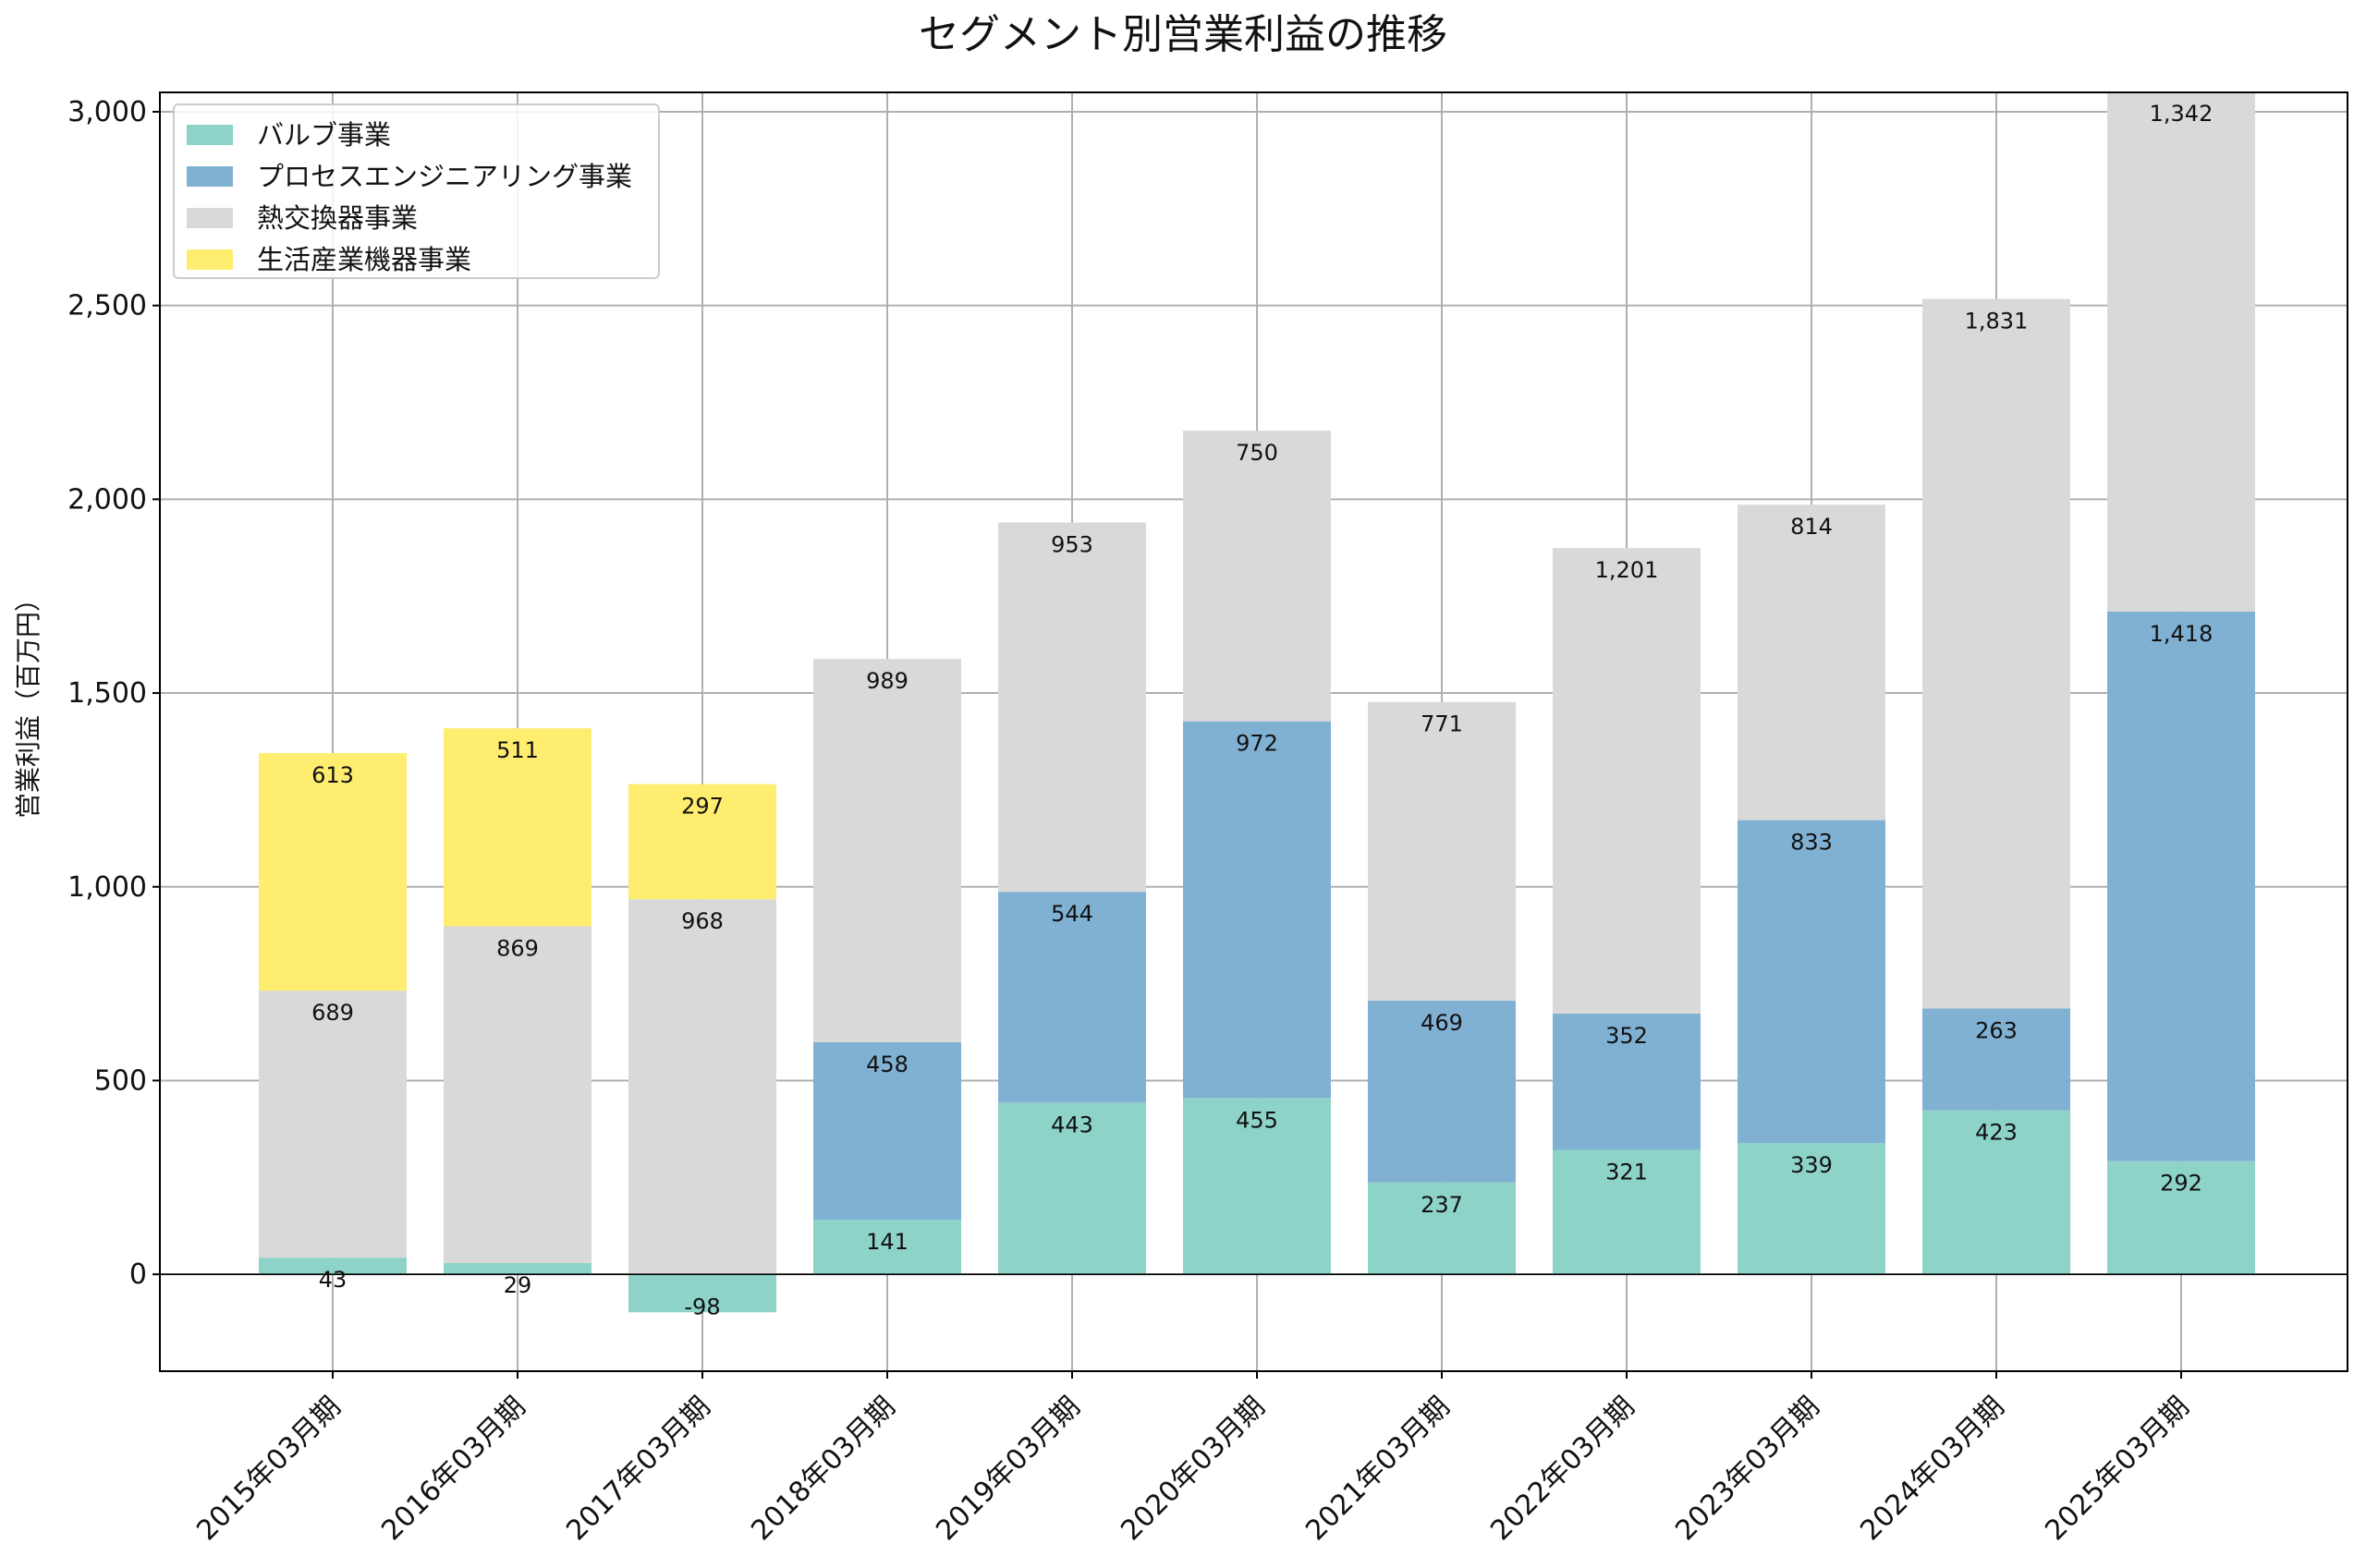 The width and height of the screenshot is (2366, 1568). I want to click on x-tick-label: 2016年03月期, so click(453, 1469).